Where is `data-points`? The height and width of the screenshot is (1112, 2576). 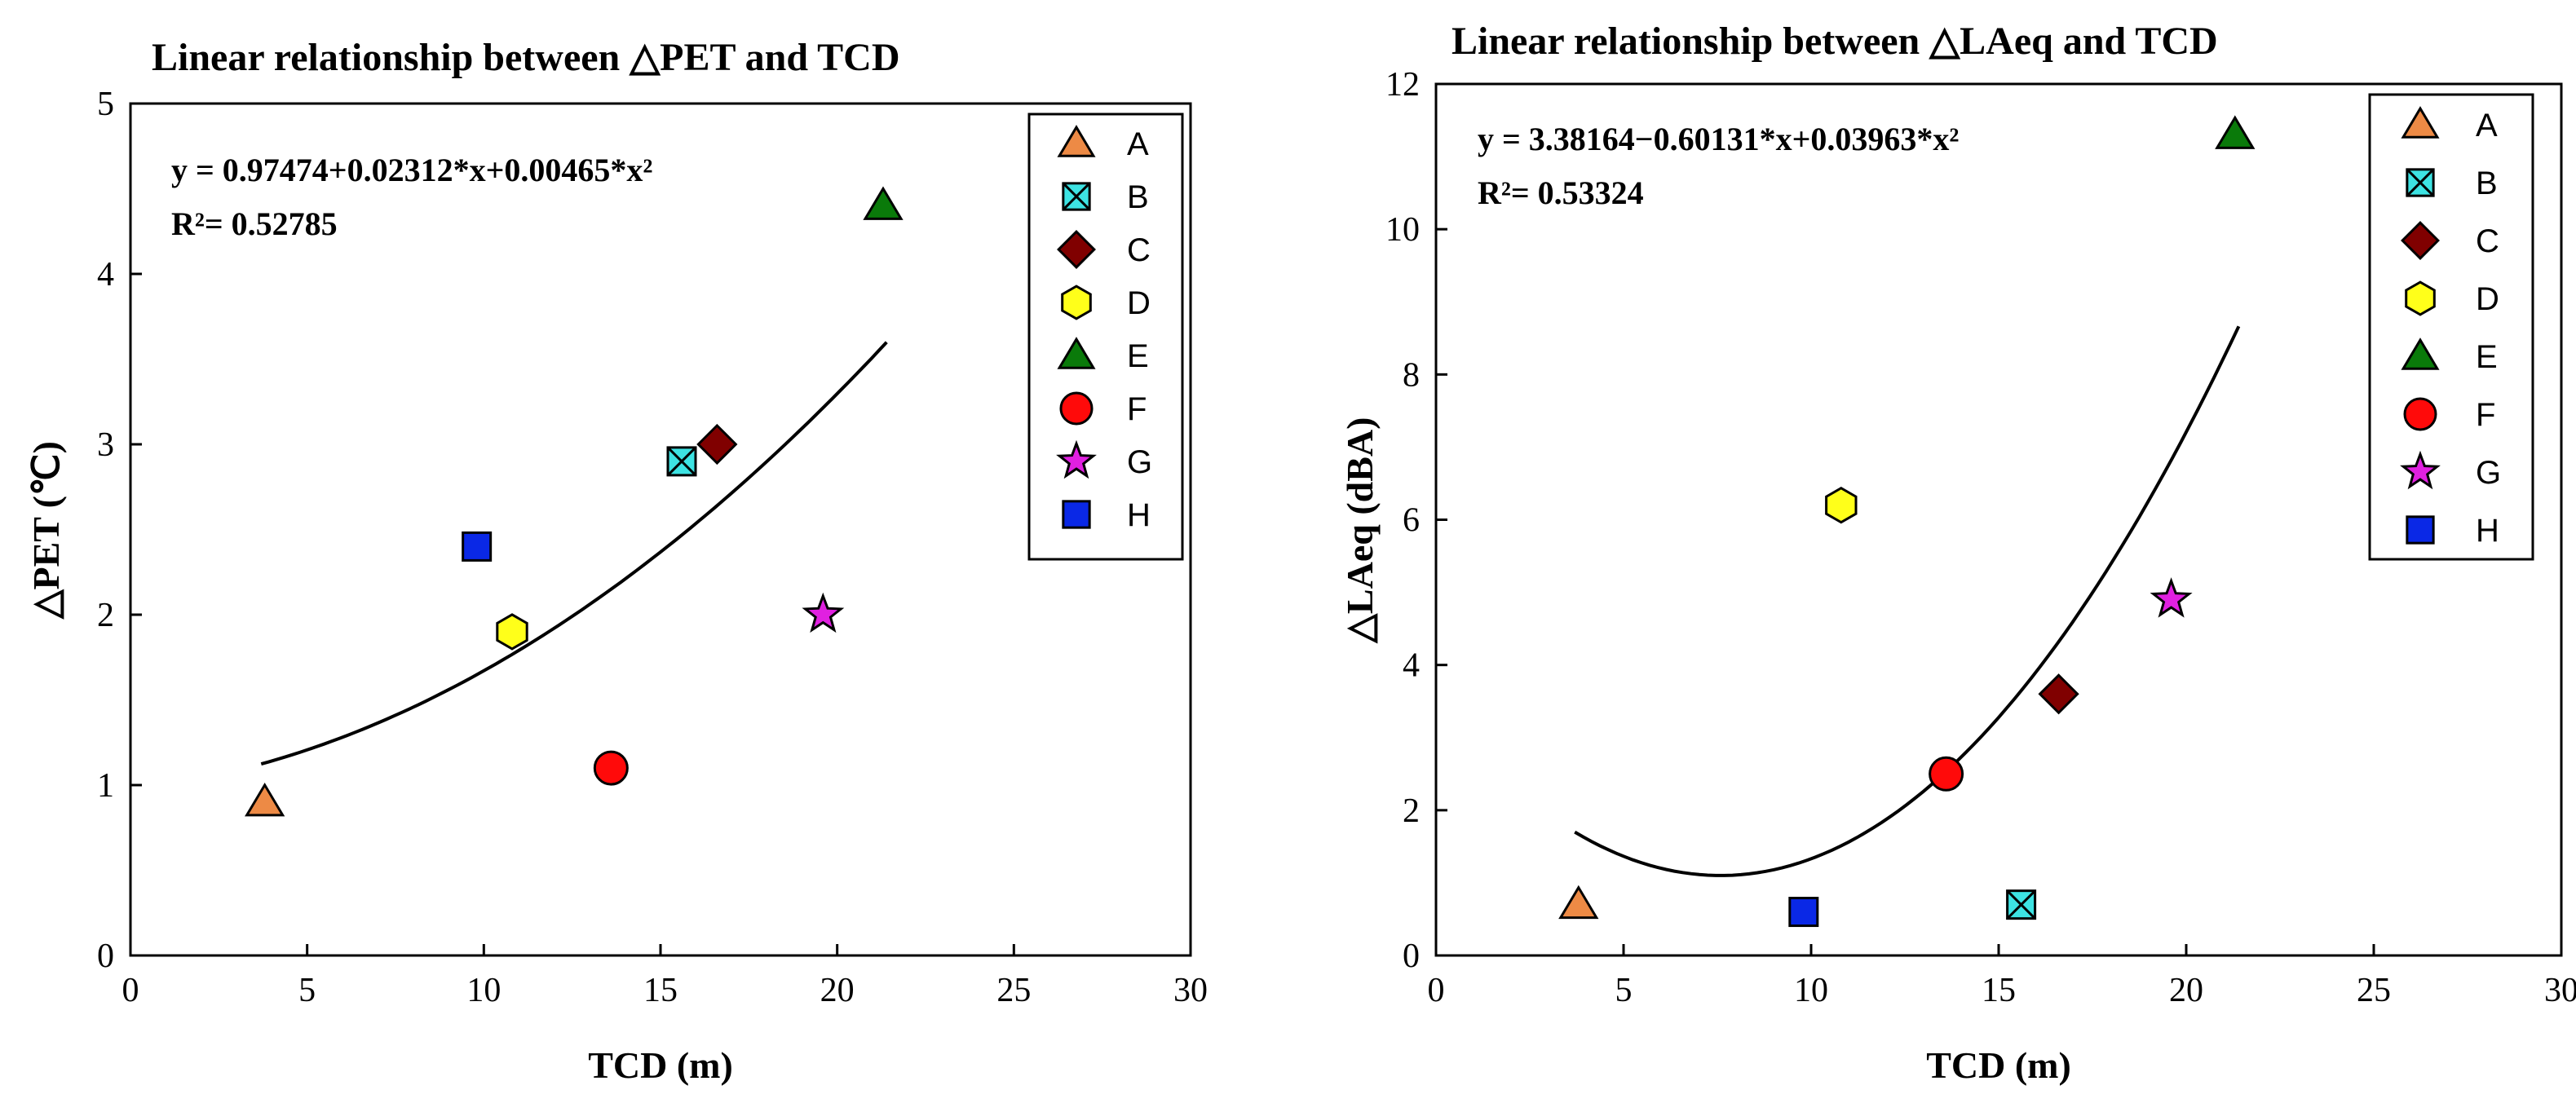
data-points is located at coordinates (574, 501).